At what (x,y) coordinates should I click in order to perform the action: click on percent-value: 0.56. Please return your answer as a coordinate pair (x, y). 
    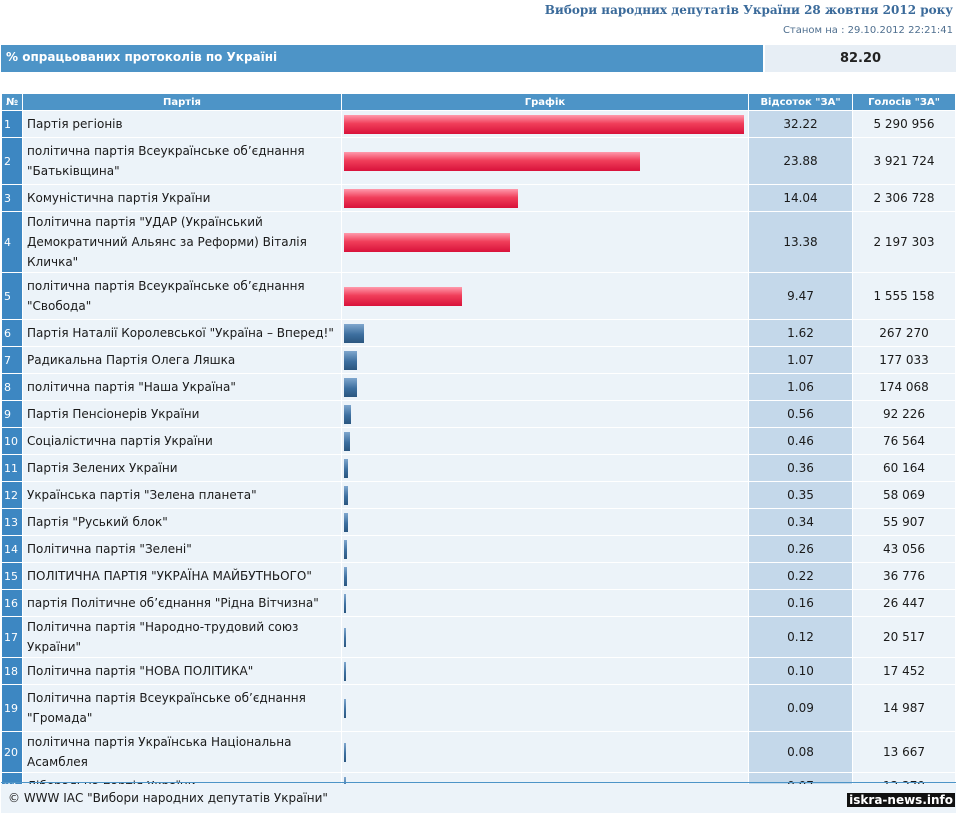
    Looking at the image, I should click on (800, 414).